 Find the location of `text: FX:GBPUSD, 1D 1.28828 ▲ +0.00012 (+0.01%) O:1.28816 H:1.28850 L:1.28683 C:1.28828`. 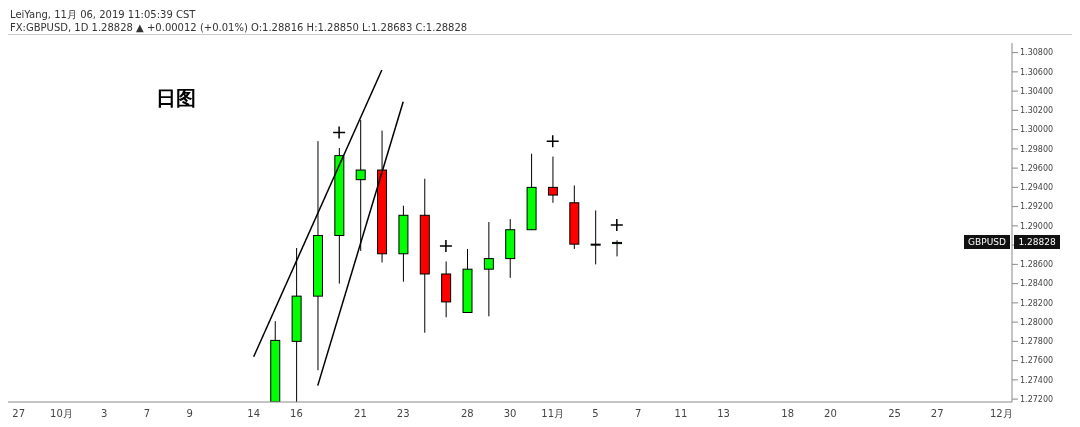

text: FX:GBPUSD, 1D 1.28828 ▲ +0.00012 (+0.01%) O:1.28816 H:1.28850 L:1.28683 C:1.28828 is located at coordinates (239, 27).